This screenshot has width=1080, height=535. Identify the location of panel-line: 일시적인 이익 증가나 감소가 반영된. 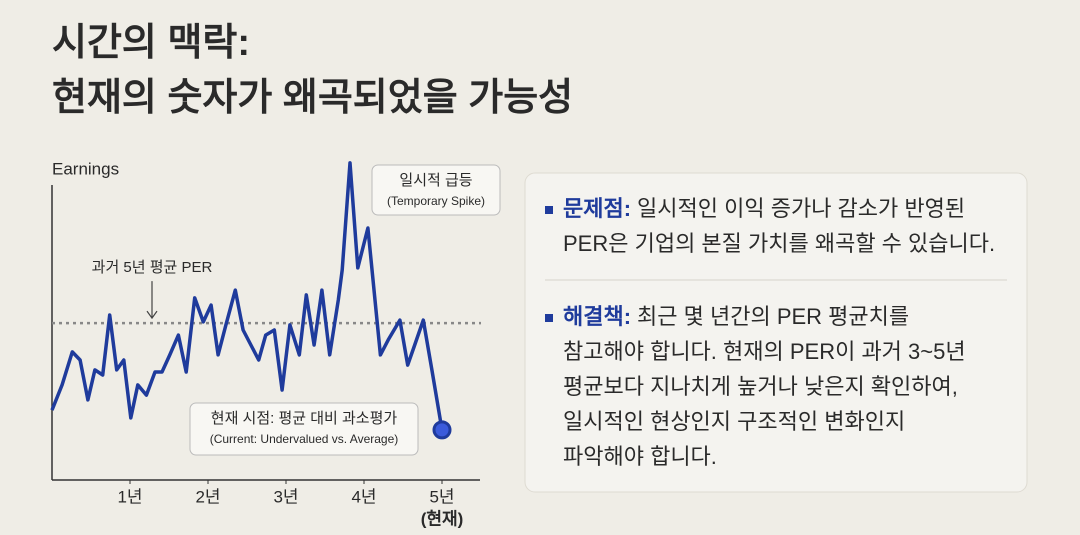
(801, 208).